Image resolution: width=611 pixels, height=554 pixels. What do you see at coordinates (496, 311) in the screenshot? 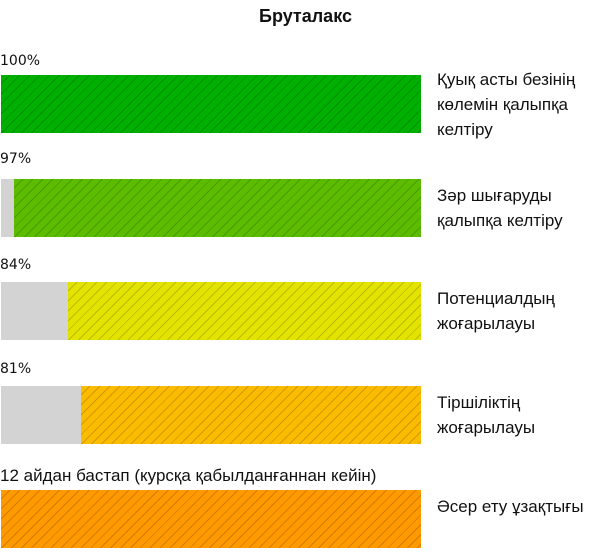
I see `category-label: Потенциалдың жоғарылауы` at bounding box center [496, 311].